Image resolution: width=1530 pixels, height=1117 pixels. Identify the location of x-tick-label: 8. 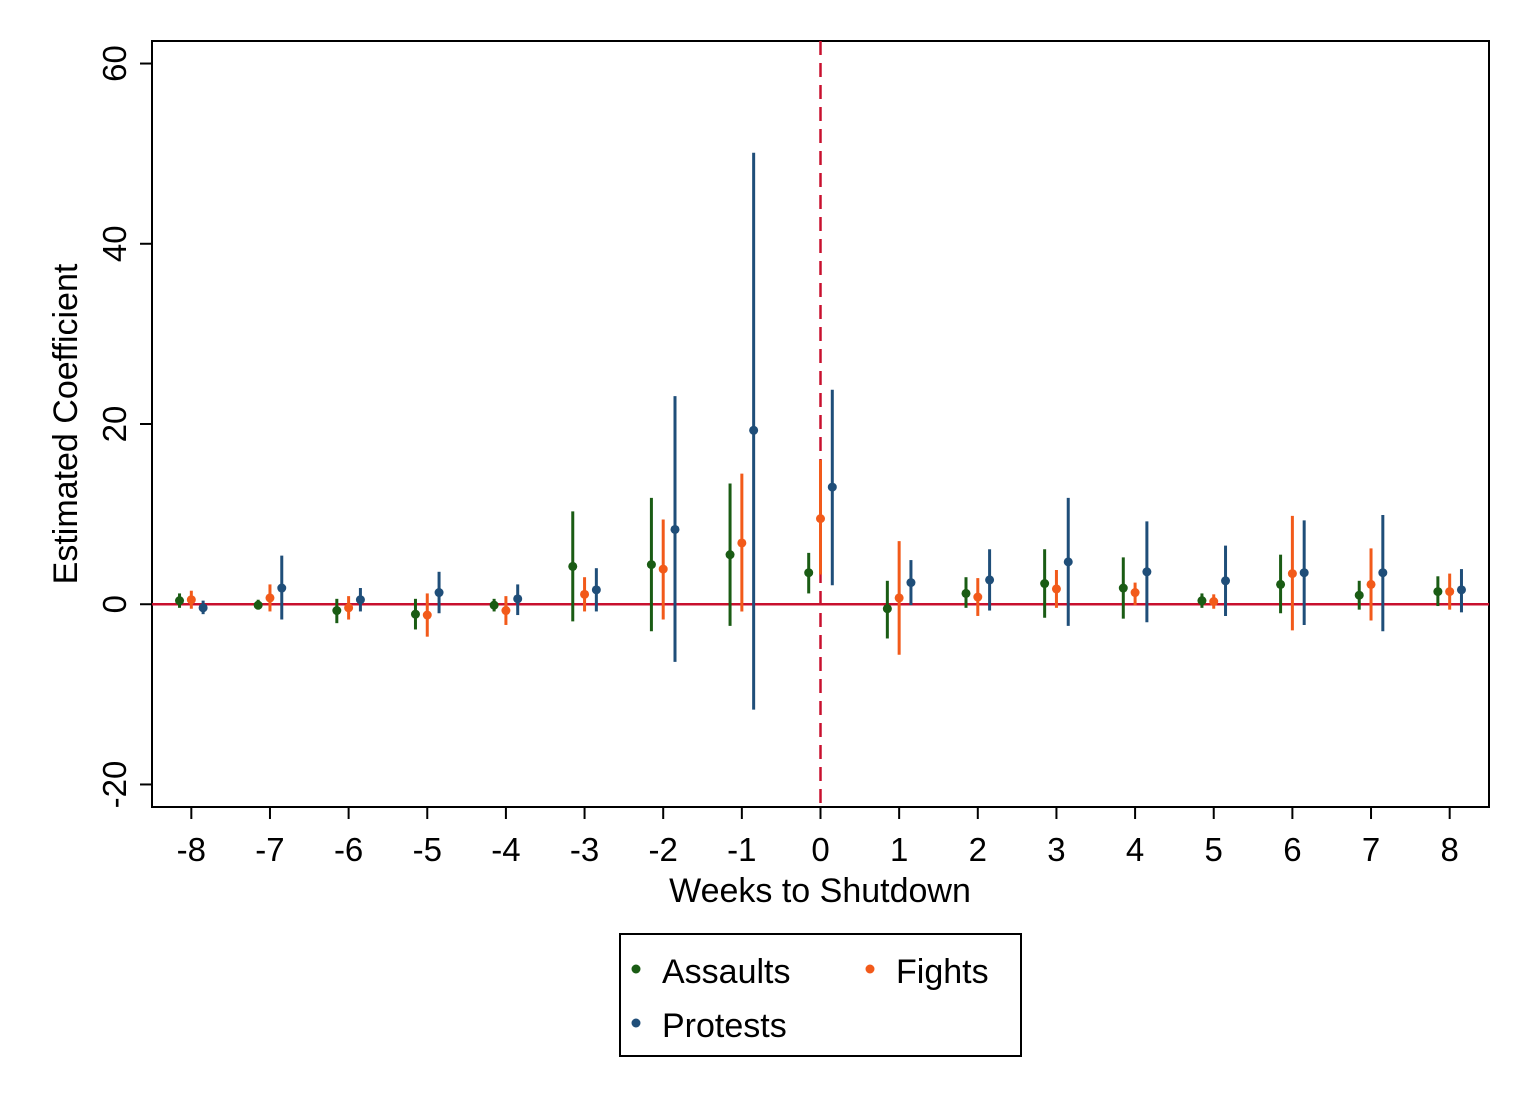
(1449, 849).